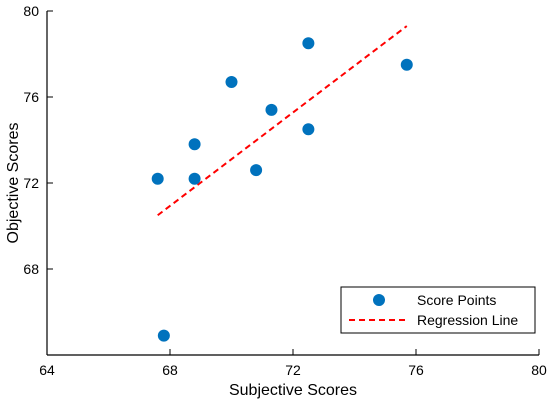  I want to click on legend-box, so click(438, 310).